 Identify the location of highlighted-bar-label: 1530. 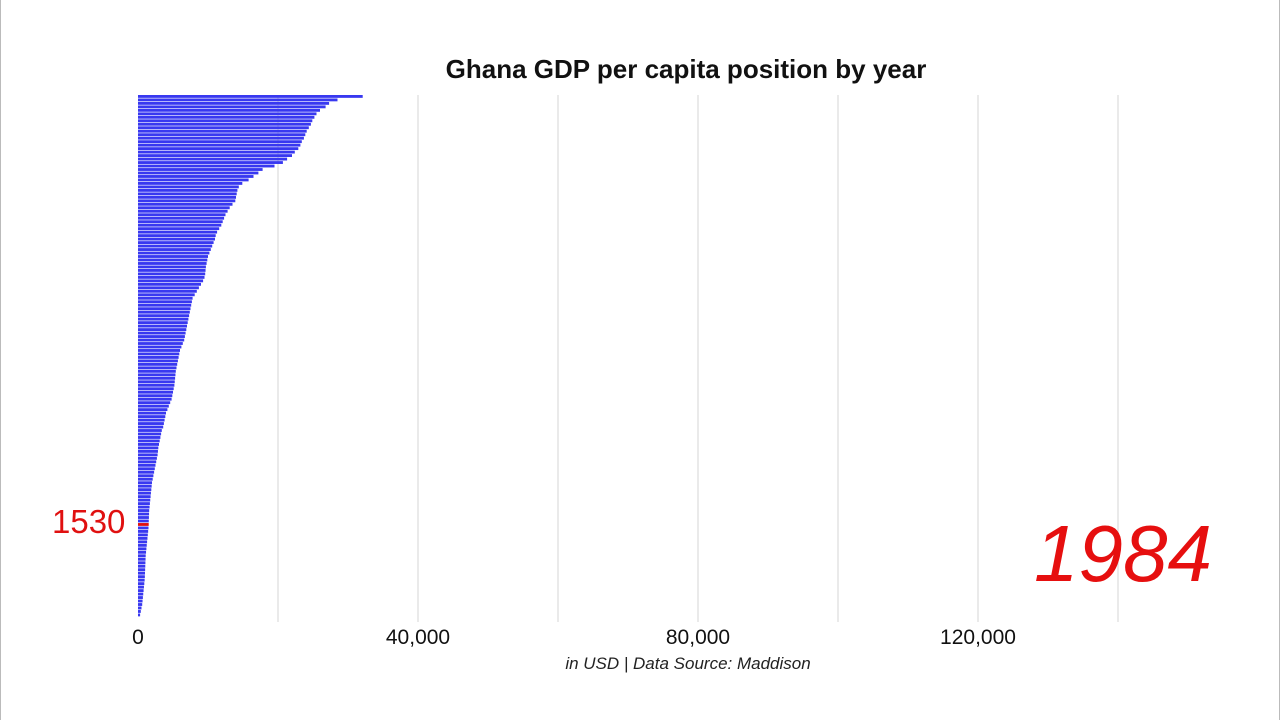
(89, 521).